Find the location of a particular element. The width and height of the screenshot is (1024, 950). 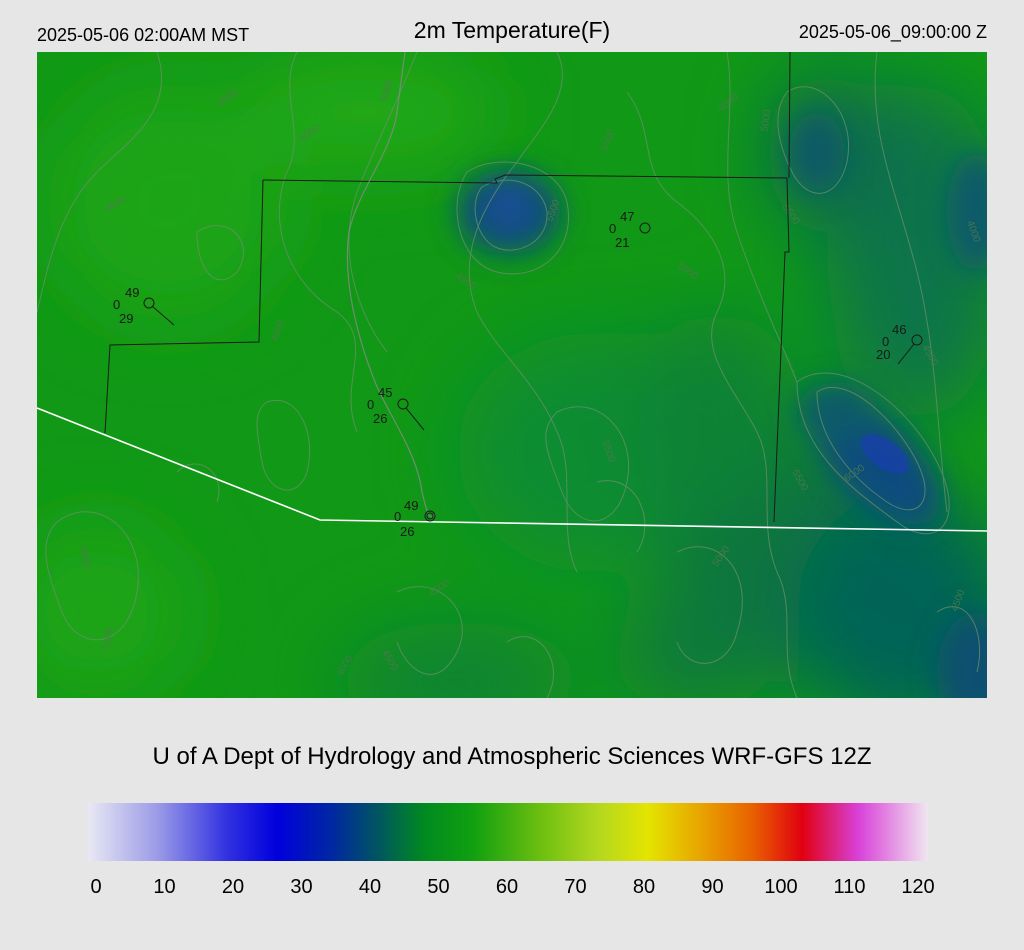

color-scale-bar is located at coordinates (508, 832).